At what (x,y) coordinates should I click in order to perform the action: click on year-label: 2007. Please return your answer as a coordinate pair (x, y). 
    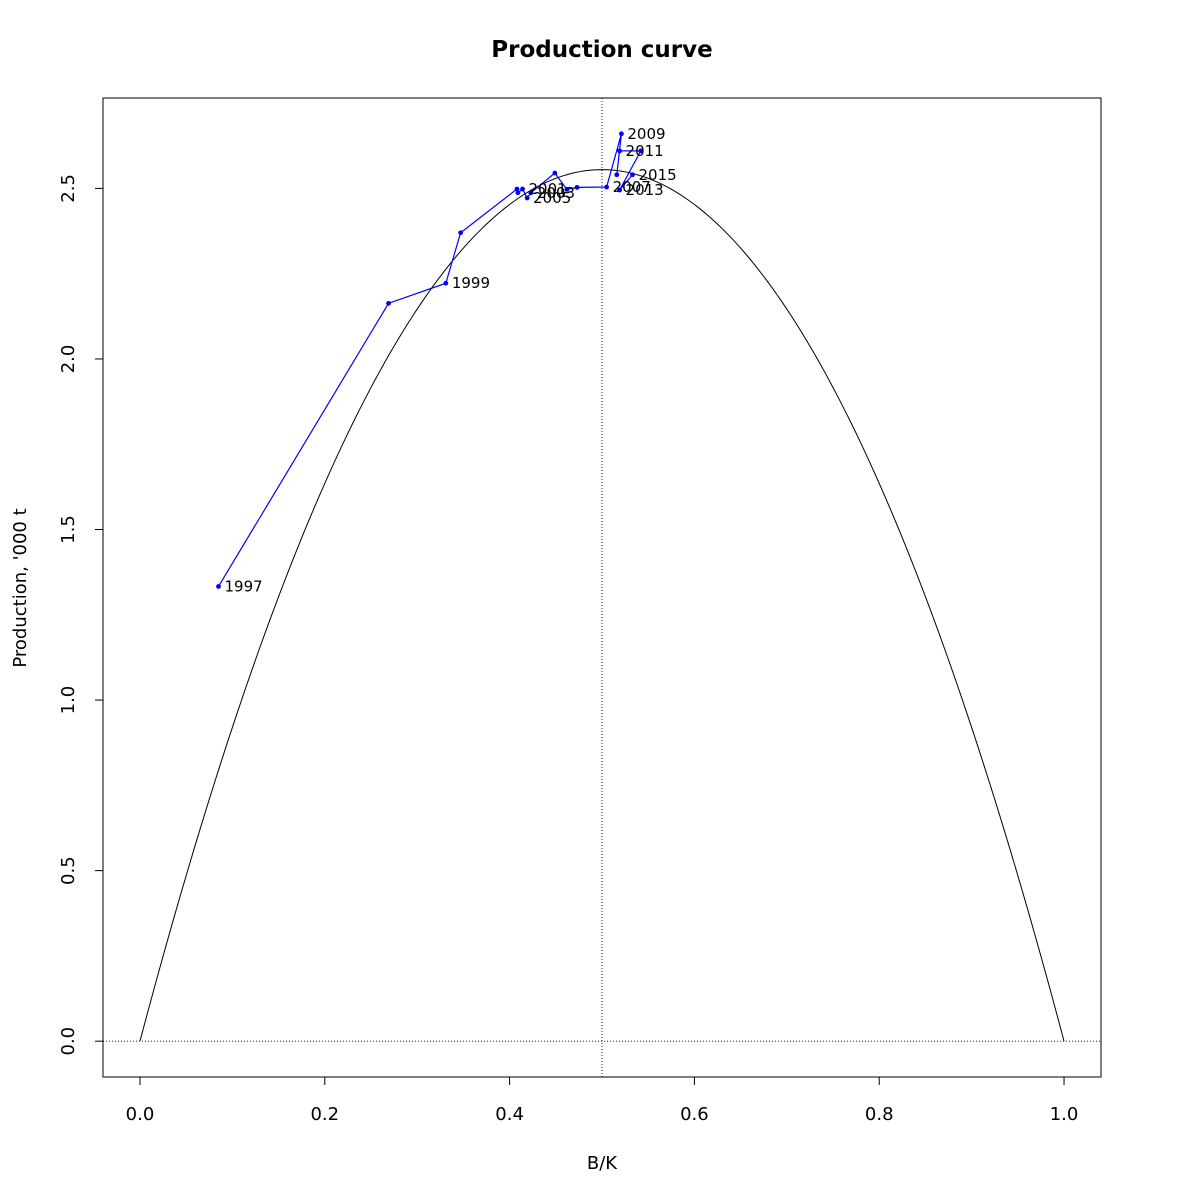
    Looking at the image, I should click on (632, 187).